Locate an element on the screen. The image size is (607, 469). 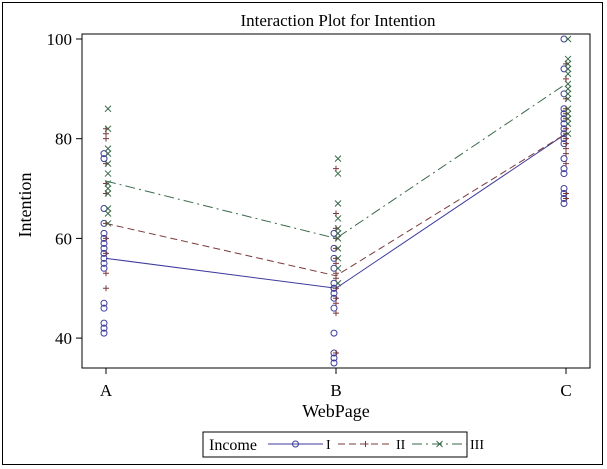
chart-title: Interaction Plot for Intention is located at coordinates (338, 20).